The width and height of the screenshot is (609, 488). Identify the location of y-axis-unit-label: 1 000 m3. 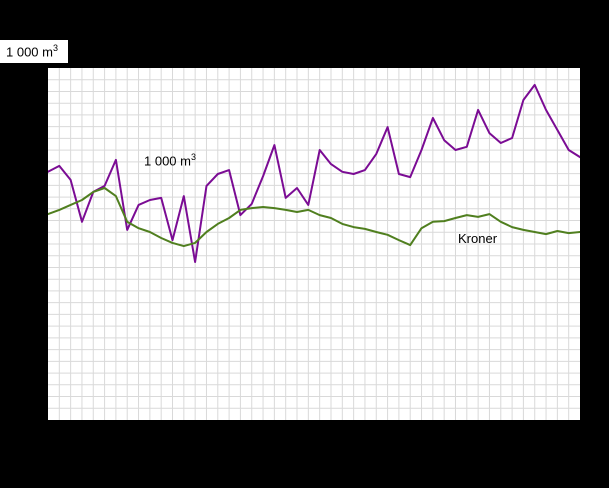
(34, 52).